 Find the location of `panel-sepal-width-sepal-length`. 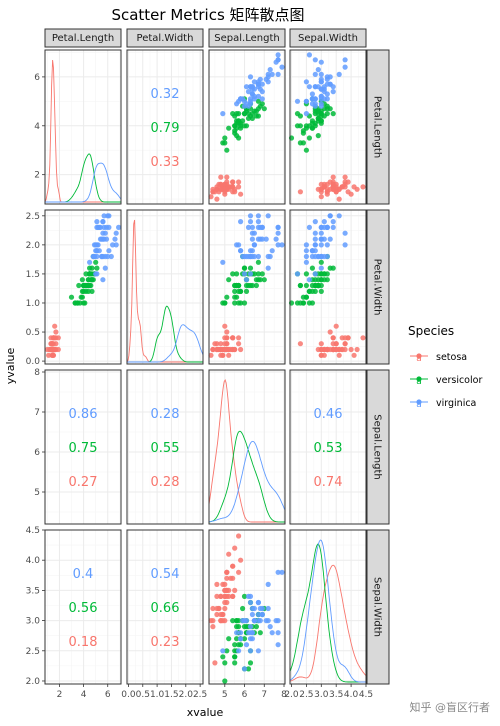

panel-sepal-width-sepal-length is located at coordinates (247, 607).